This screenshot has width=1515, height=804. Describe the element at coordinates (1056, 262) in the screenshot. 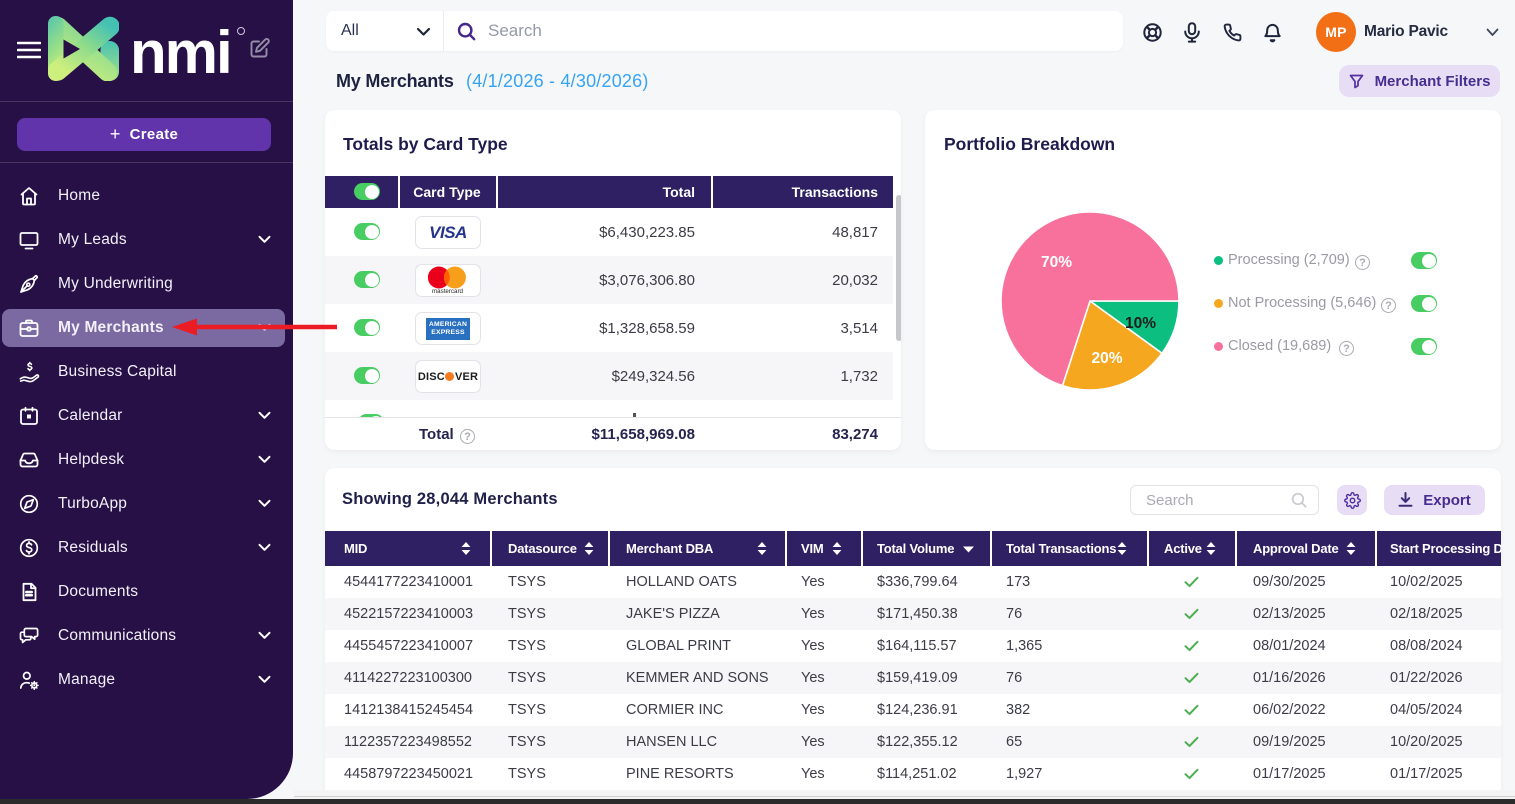

I see `svg-text: 70%` at that location.